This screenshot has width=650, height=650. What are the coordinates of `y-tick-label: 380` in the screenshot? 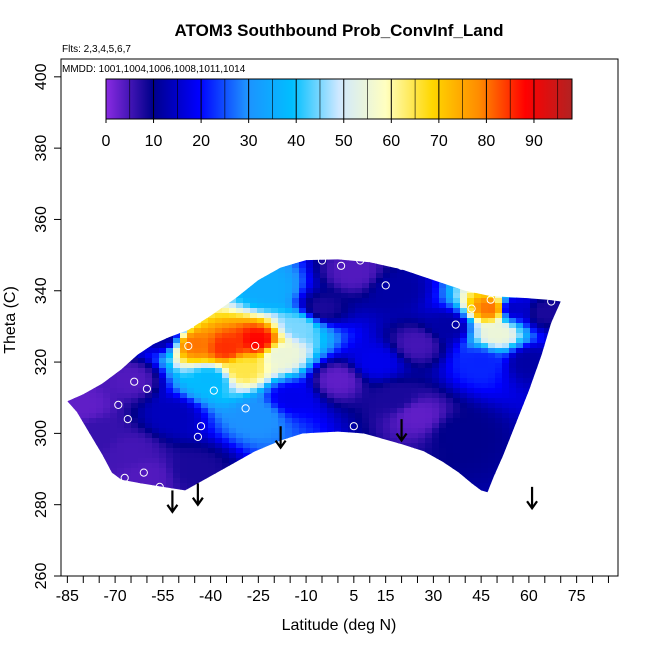 It's located at (41, 148).